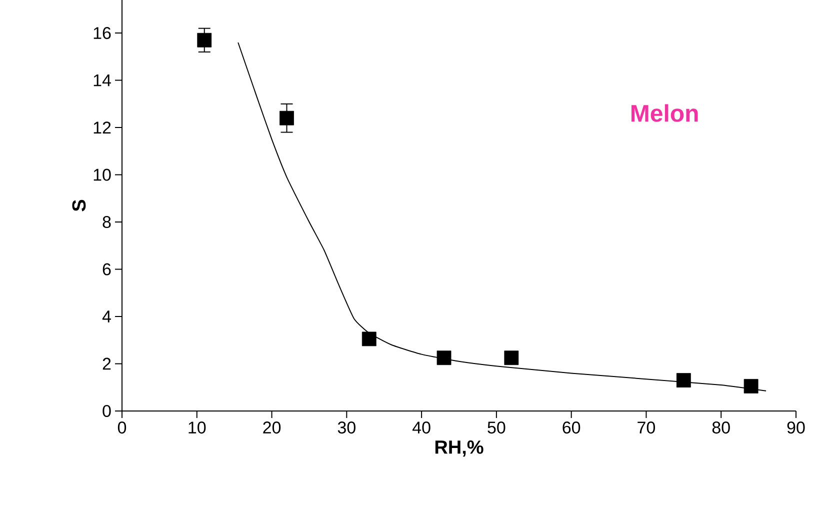  I want to click on x-tick-label: 10, so click(197, 428).